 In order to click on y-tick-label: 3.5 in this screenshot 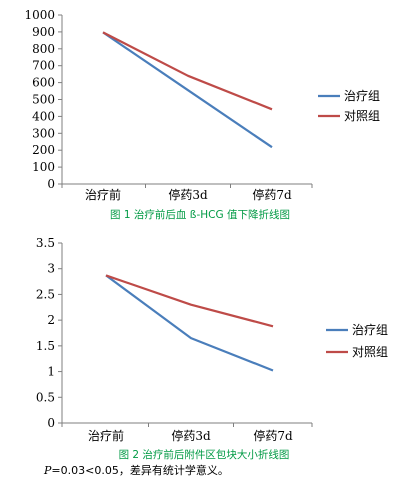, I will do `click(45, 243)`.